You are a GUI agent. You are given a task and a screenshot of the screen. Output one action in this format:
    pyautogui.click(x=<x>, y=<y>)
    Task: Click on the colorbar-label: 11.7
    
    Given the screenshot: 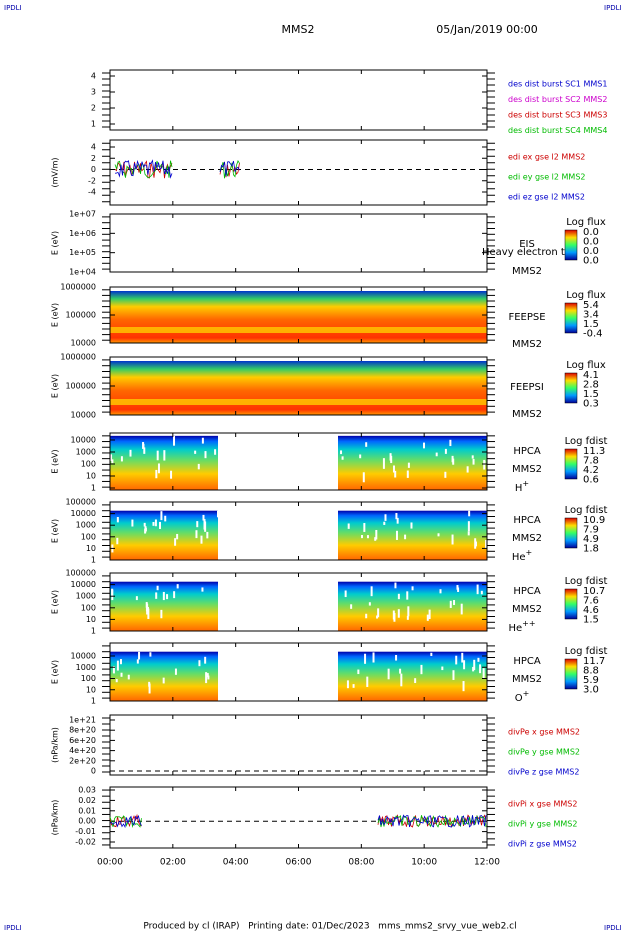 What is the action you would take?
    pyautogui.click(x=594, y=661)
    